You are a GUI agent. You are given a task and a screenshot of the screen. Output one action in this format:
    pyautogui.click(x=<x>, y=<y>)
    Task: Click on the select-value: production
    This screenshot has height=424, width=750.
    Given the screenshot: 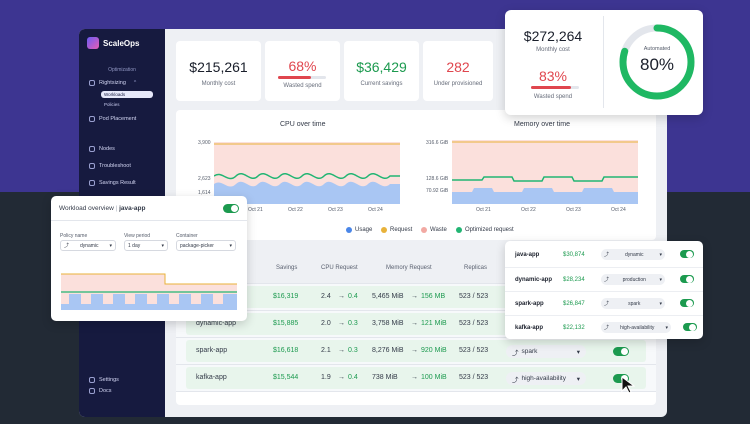 What is the action you would take?
    pyautogui.click(x=634, y=279)
    